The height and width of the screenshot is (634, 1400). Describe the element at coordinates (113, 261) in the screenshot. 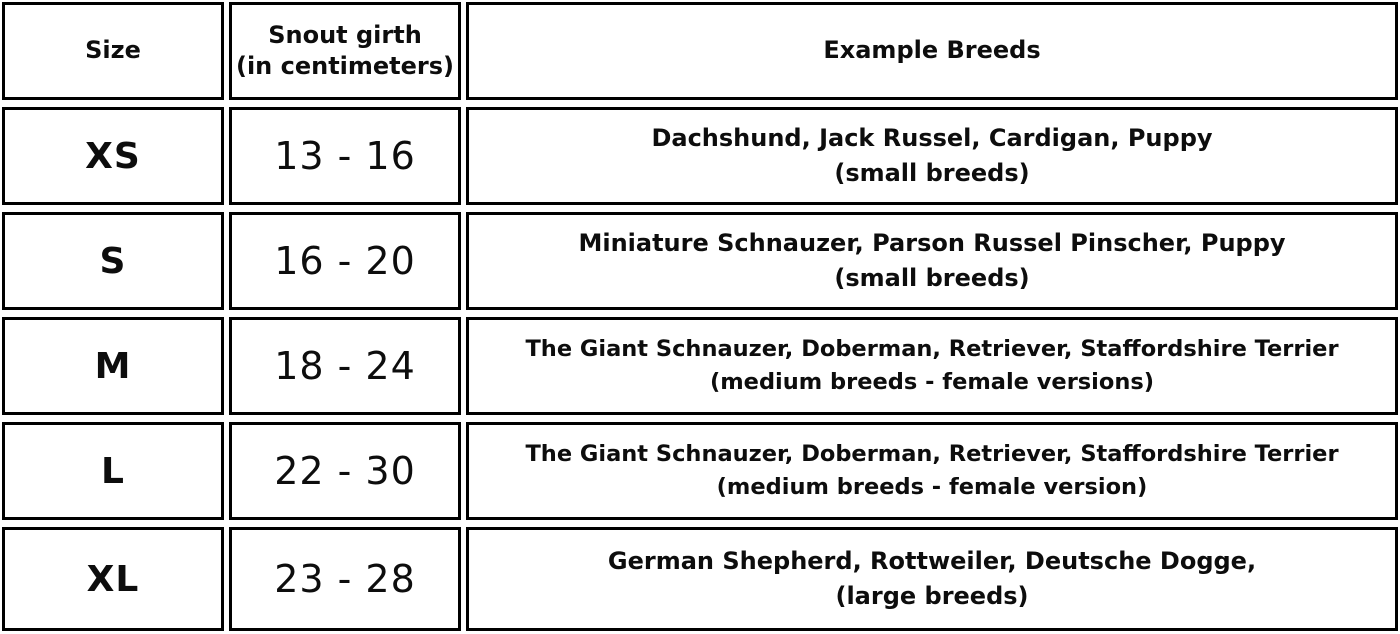

I see `size-cell: S` at that location.